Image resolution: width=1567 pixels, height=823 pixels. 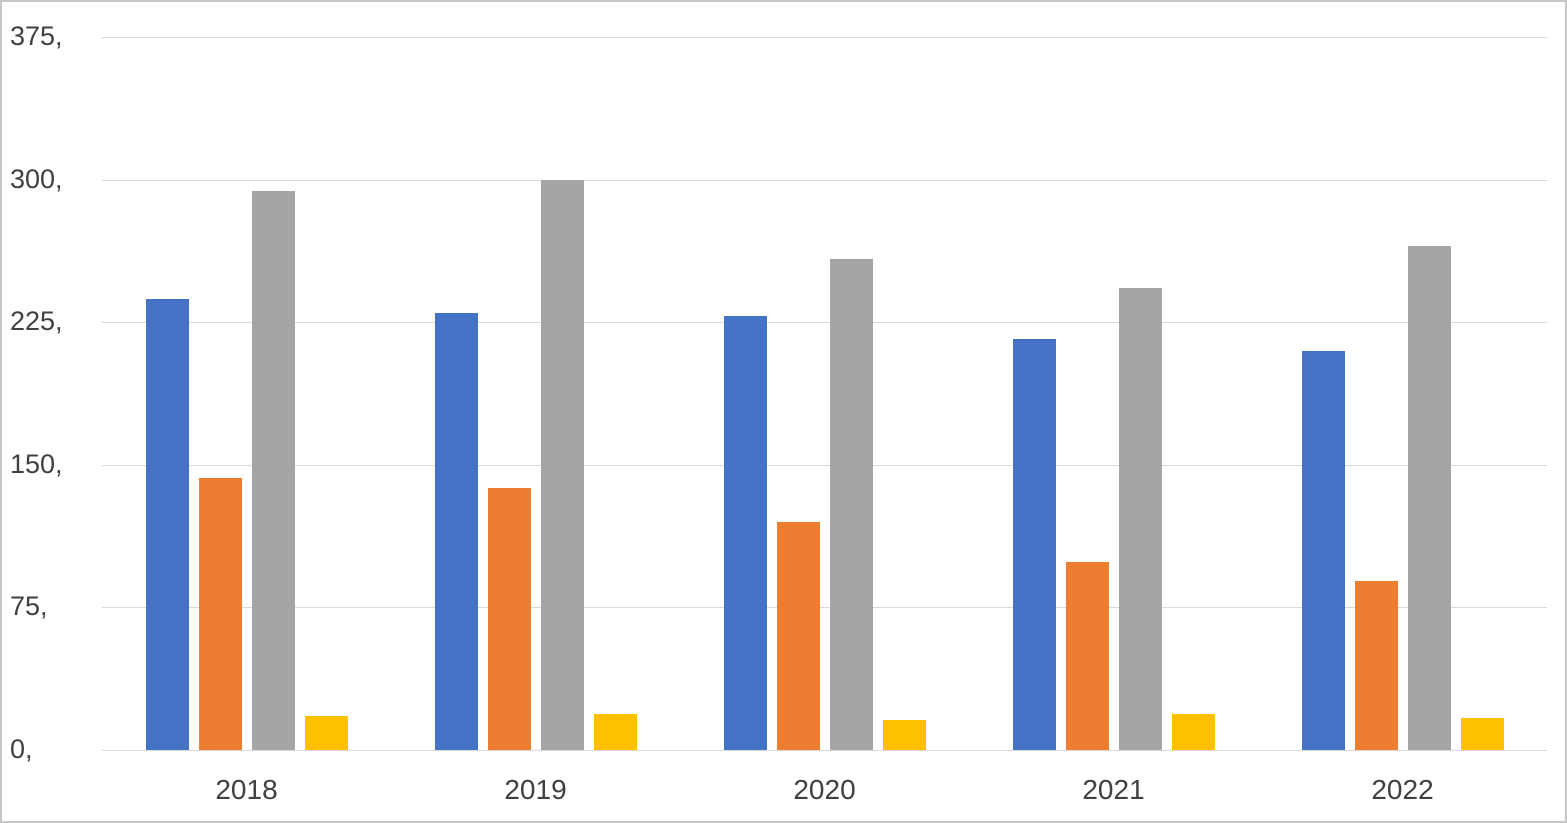 What do you see at coordinates (798, 635) in the screenshot?
I see `bar-orange-2020` at bounding box center [798, 635].